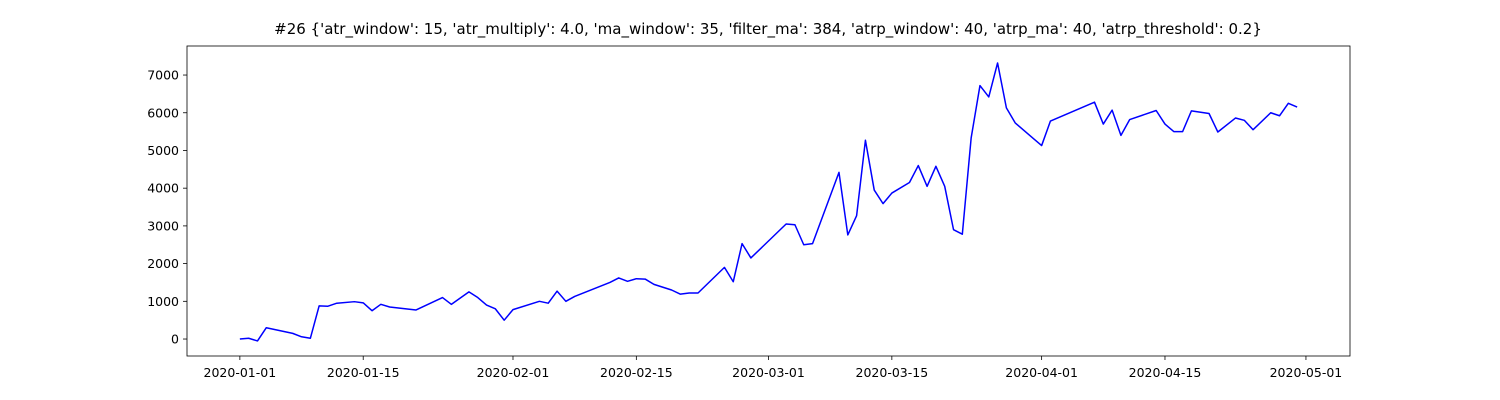  What do you see at coordinates (163, 150) in the screenshot?
I see `y-tick-label: 5000` at bounding box center [163, 150].